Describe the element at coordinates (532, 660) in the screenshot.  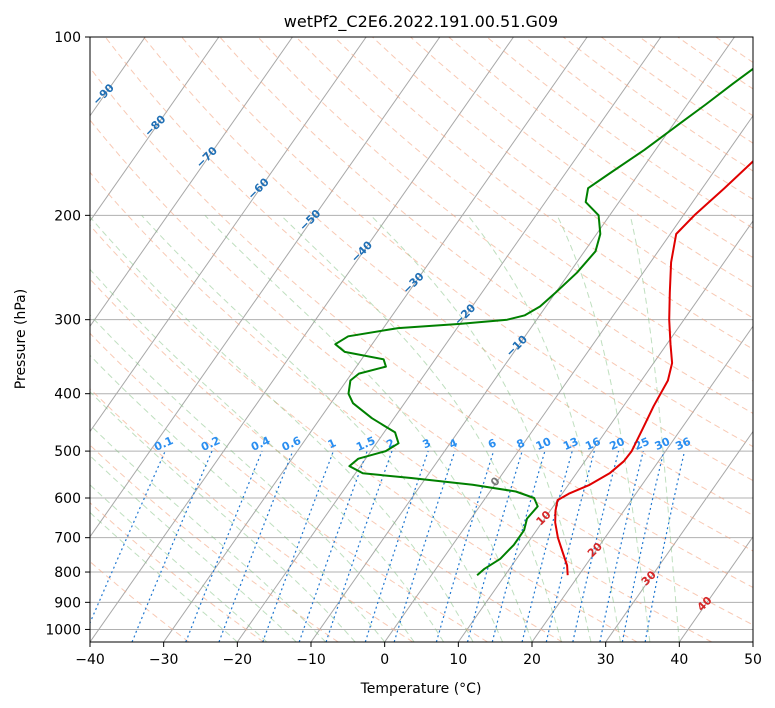
I see `x-tick-label: 20` at that location.